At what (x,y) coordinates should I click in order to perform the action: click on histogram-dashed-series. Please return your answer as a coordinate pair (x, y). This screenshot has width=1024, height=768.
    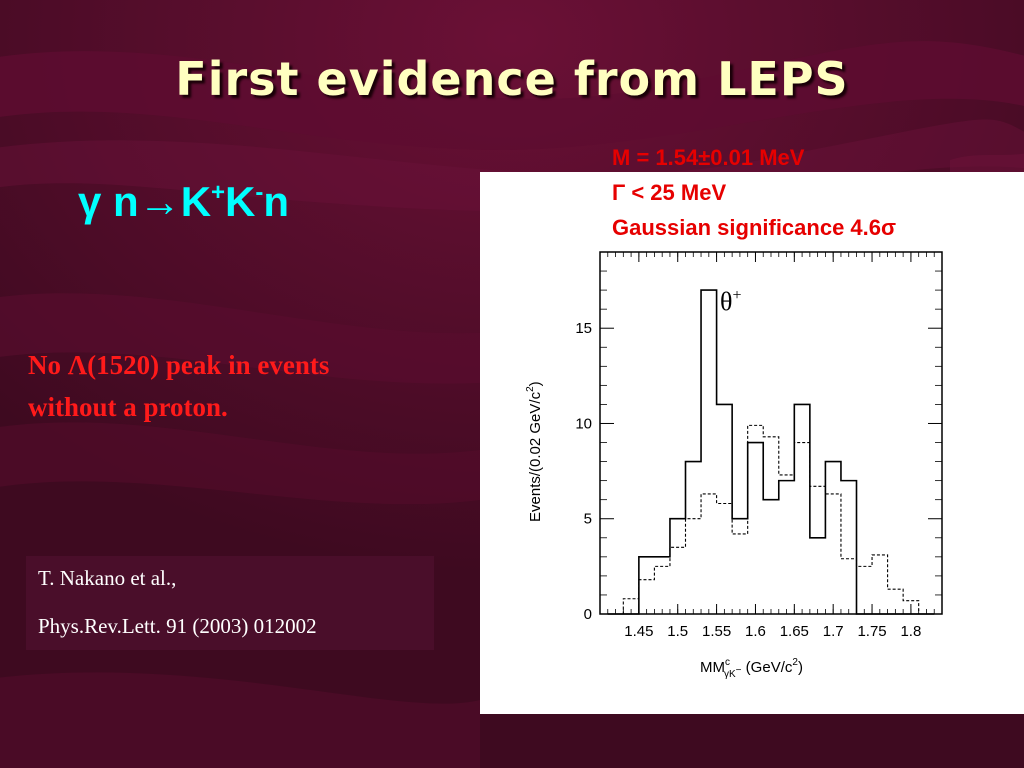
    Looking at the image, I should click on (771, 519).